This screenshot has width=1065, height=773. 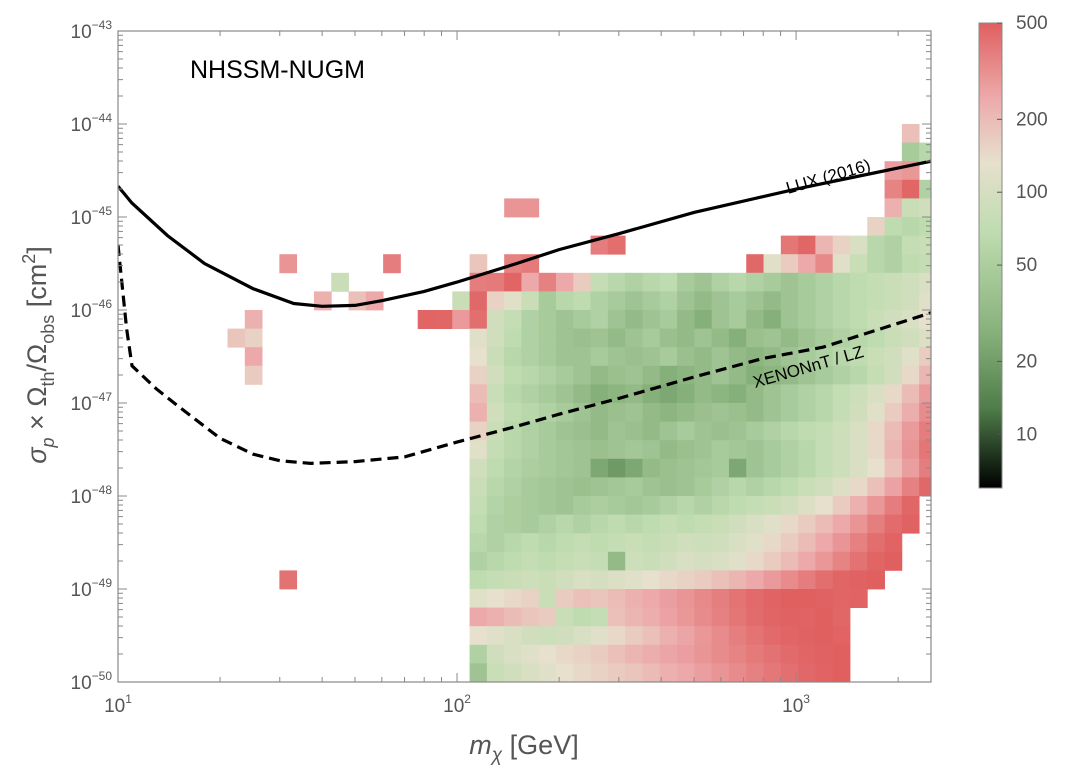 What do you see at coordinates (92, 216) in the screenshot?
I see `y-tick-label: 10−45` at bounding box center [92, 216].